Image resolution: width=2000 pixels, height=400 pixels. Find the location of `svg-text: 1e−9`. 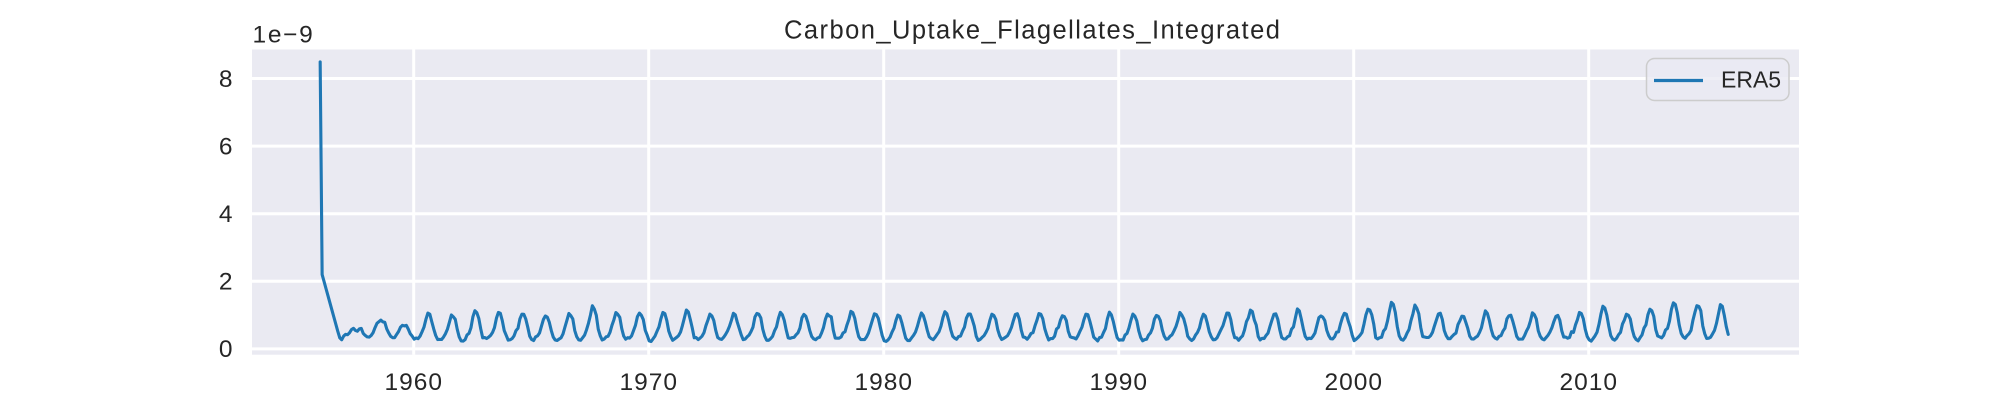

svg-text: 1e−9 is located at coordinates (284, 35).